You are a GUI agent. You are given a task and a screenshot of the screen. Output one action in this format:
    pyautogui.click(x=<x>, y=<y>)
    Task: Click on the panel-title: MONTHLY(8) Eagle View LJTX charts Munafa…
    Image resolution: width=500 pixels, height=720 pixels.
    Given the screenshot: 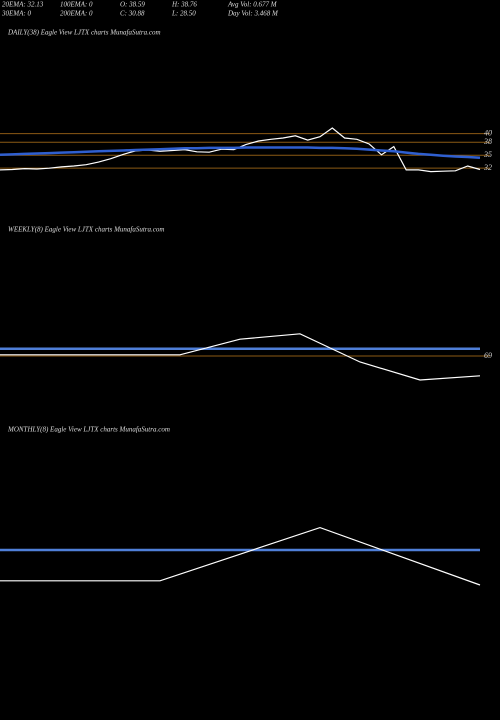 What is the action you would take?
    pyautogui.click(x=88, y=430)
    